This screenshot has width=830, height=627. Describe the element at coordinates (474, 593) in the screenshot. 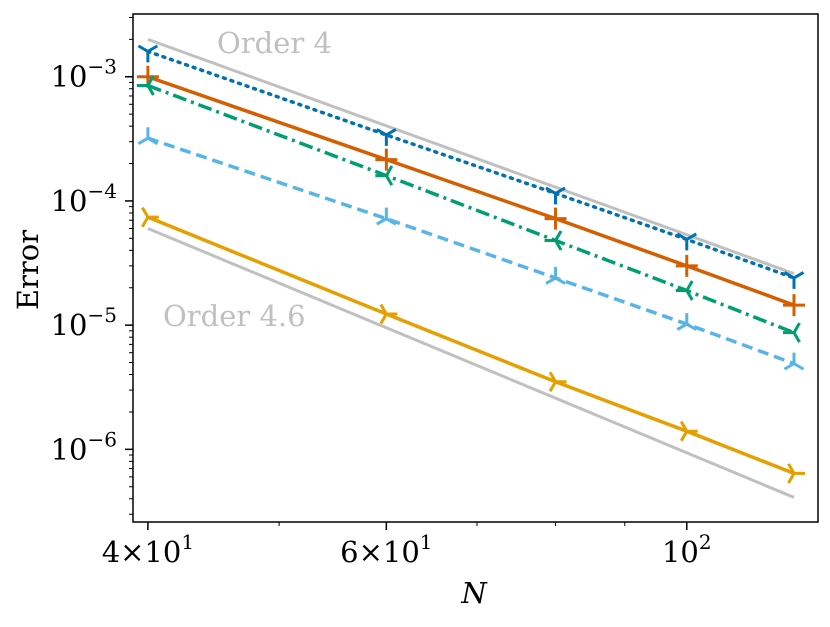

I see `x-axis-label: N` at that location.